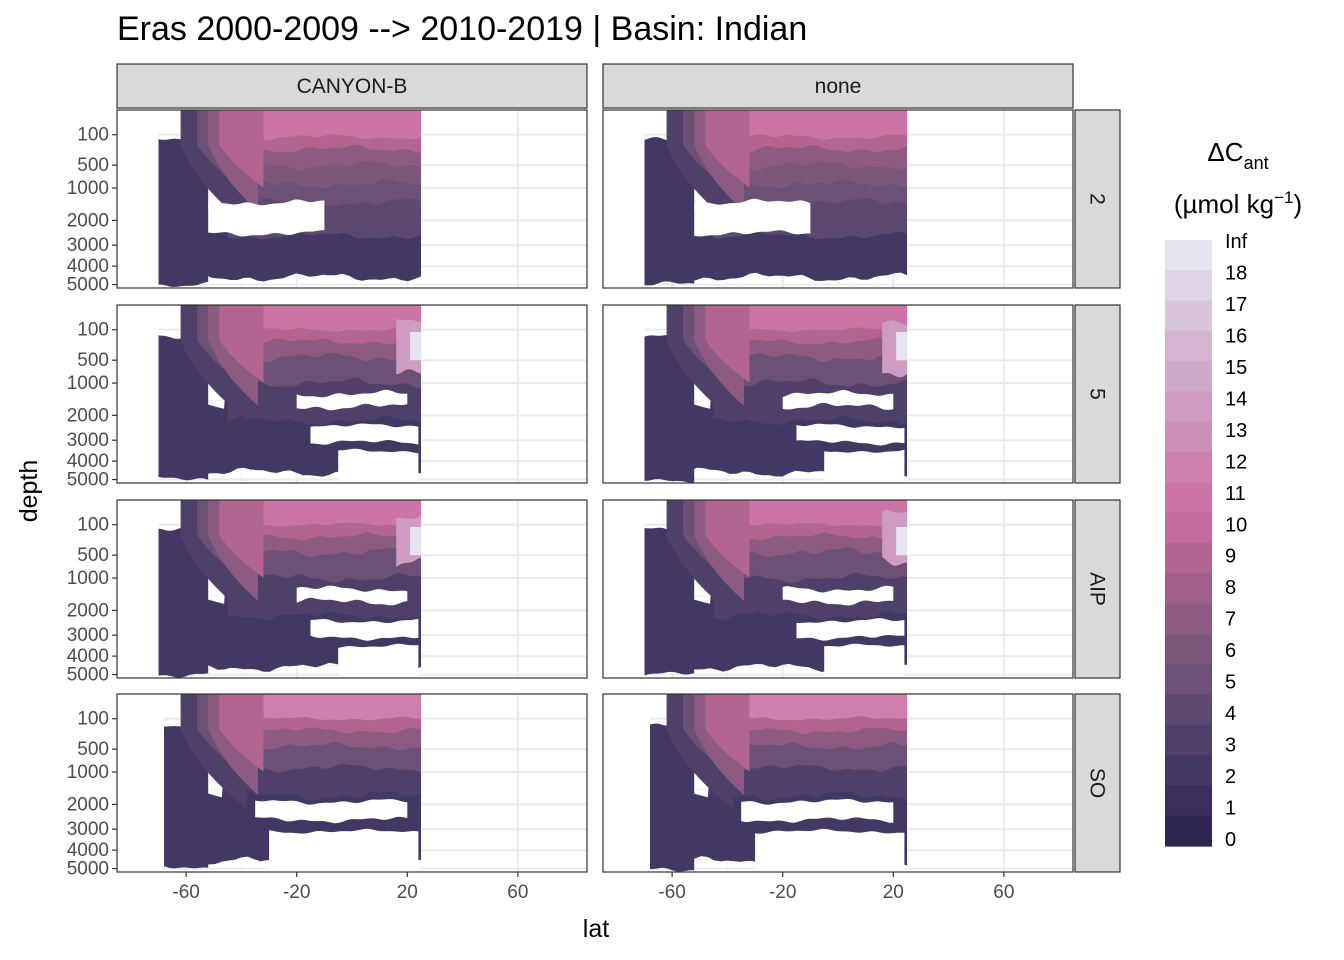 This screenshot has height=960, width=1344. I want to click on legend-unit-superscript: −1, so click(1283, 197).